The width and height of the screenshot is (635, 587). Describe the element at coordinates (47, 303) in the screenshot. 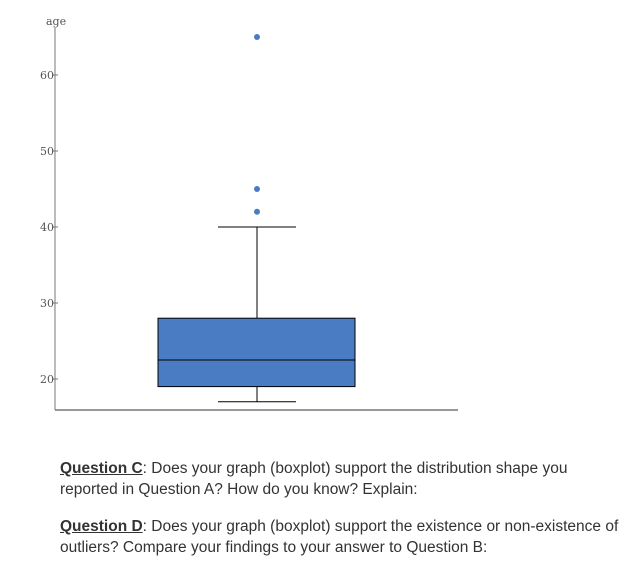

I see `y-tick-label: 30` at that location.